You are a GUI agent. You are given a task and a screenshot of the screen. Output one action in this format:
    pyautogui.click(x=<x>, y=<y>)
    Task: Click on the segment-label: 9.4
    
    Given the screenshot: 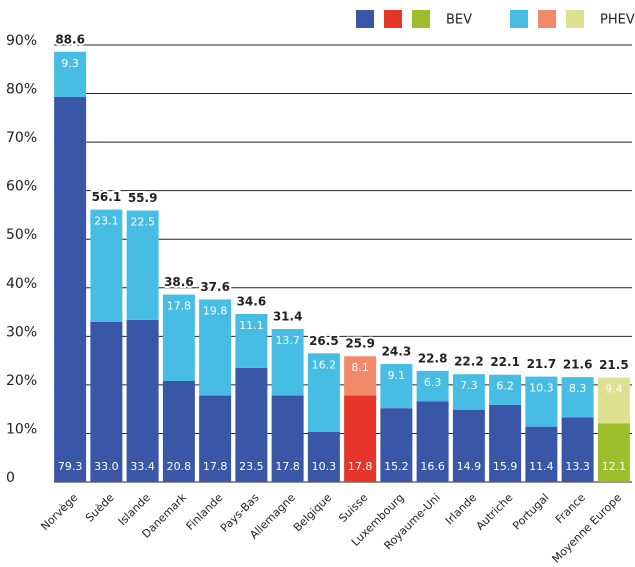 What is the action you would take?
    pyautogui.click(x=614, y=389)
    